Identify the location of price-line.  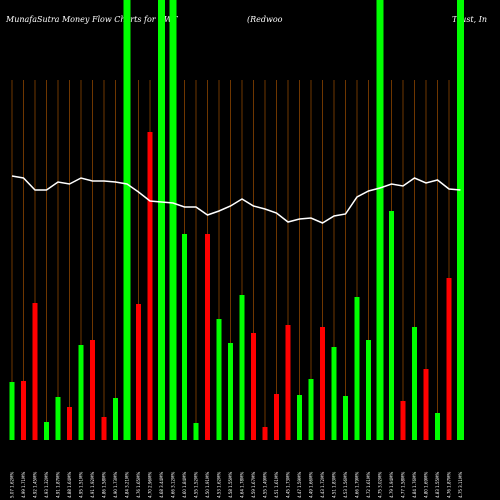
(236, 199).